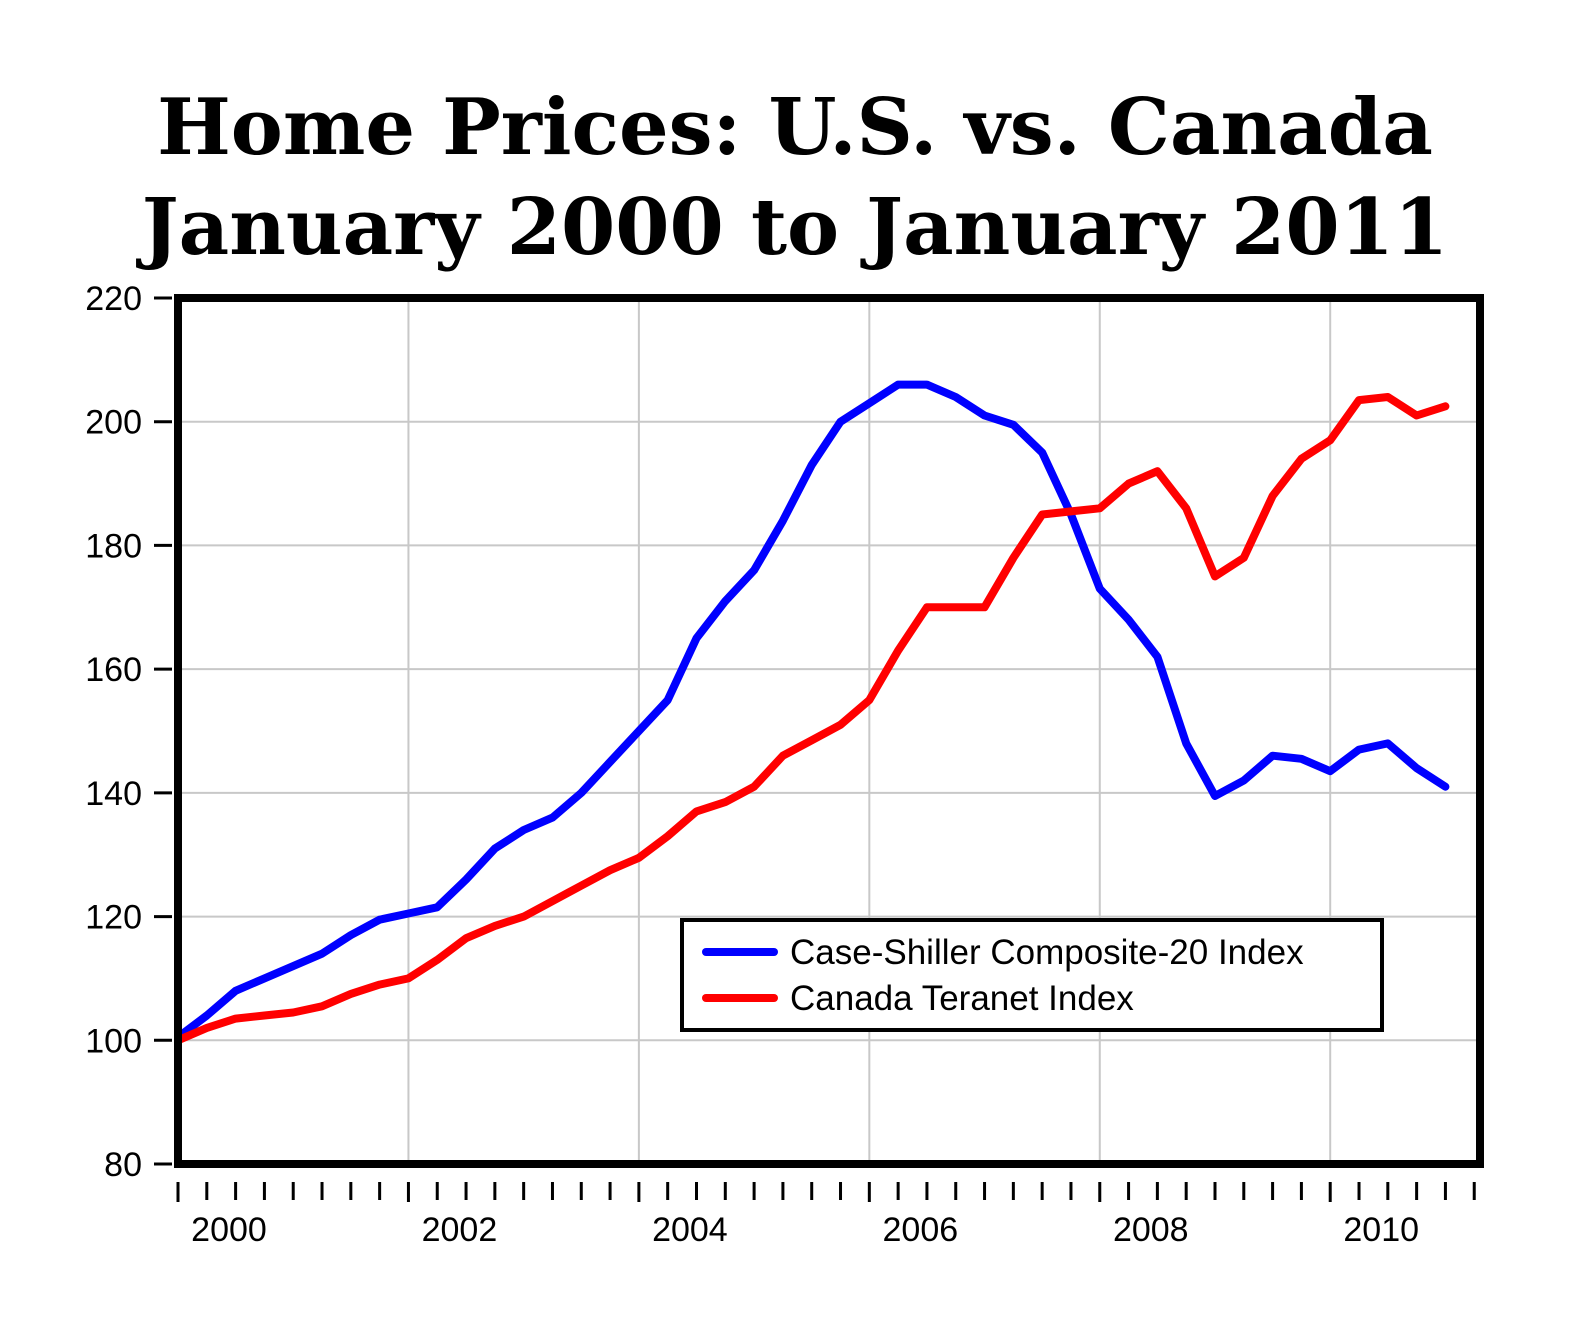 This screenshot has height=1320, width=1590. What do you see at coordinates (1151, 1230) in the screenshot?
I see `x-tick-label: 2008` at bounding box center [1151, 1230].